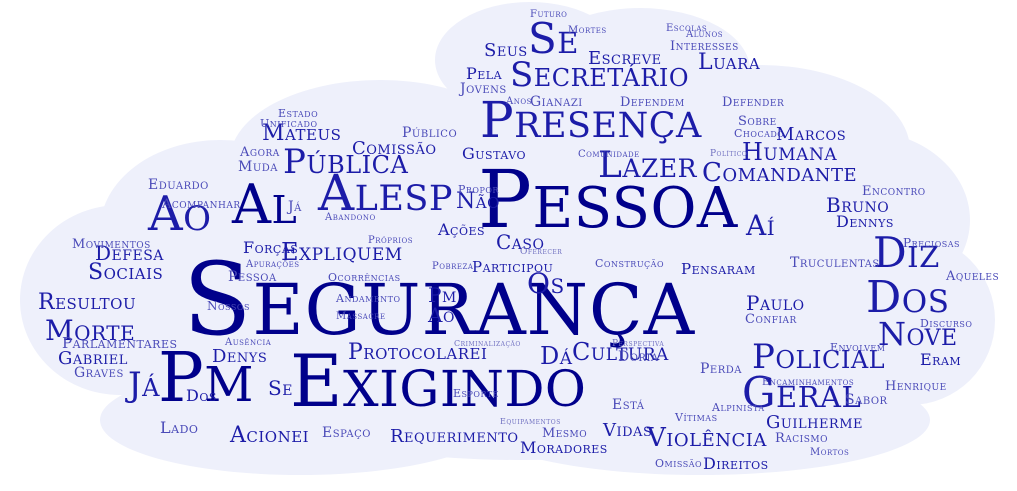 Image resolution: width=1017 pixels, height=491 pixels. I want to click on word-politico: Político, so click(729, 154).